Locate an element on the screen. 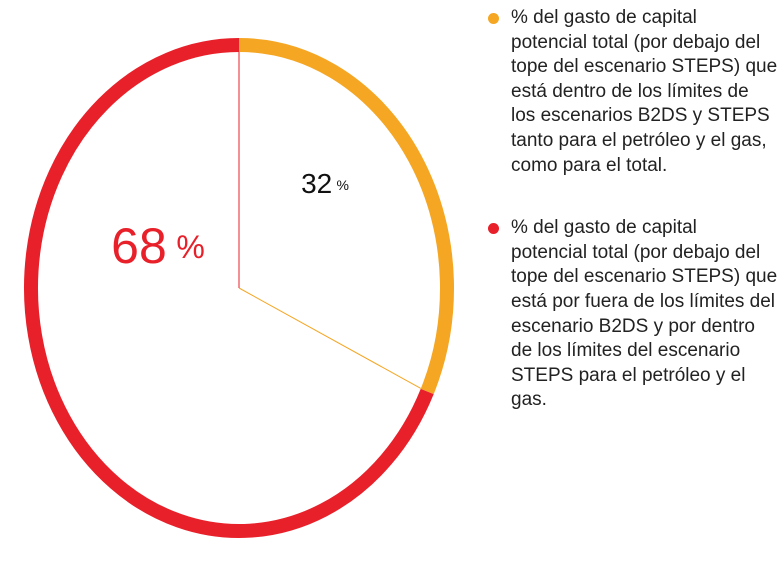 Image resolution: width=780 pixels, height=575 pixels. value-number: 32 is located at coordinates (316, 183).